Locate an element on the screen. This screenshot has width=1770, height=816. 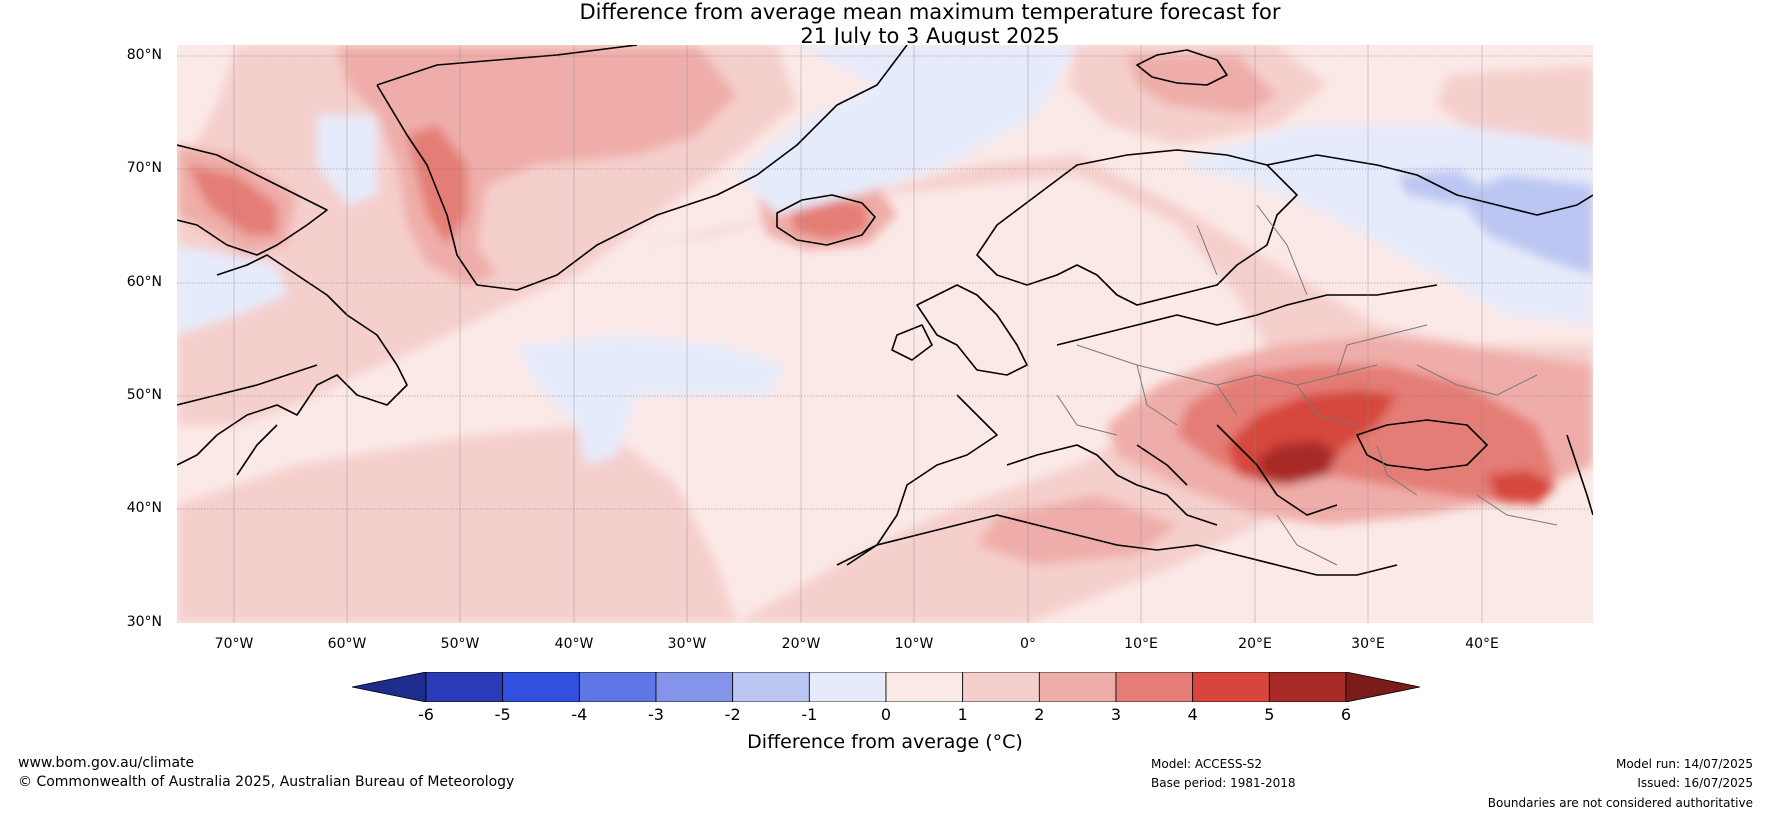
lon-label-40w: 40°W is located at coordinates (574, 644).